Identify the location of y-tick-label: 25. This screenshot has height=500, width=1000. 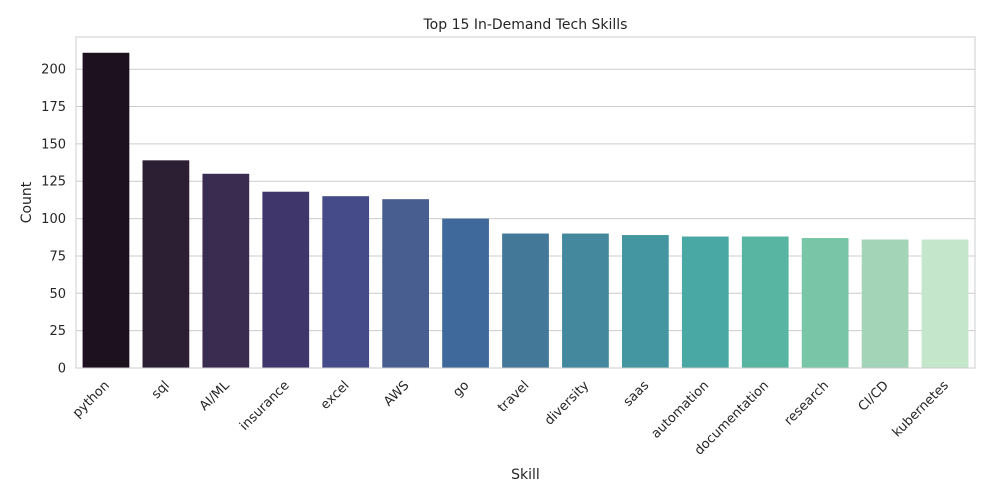
(57, 331).